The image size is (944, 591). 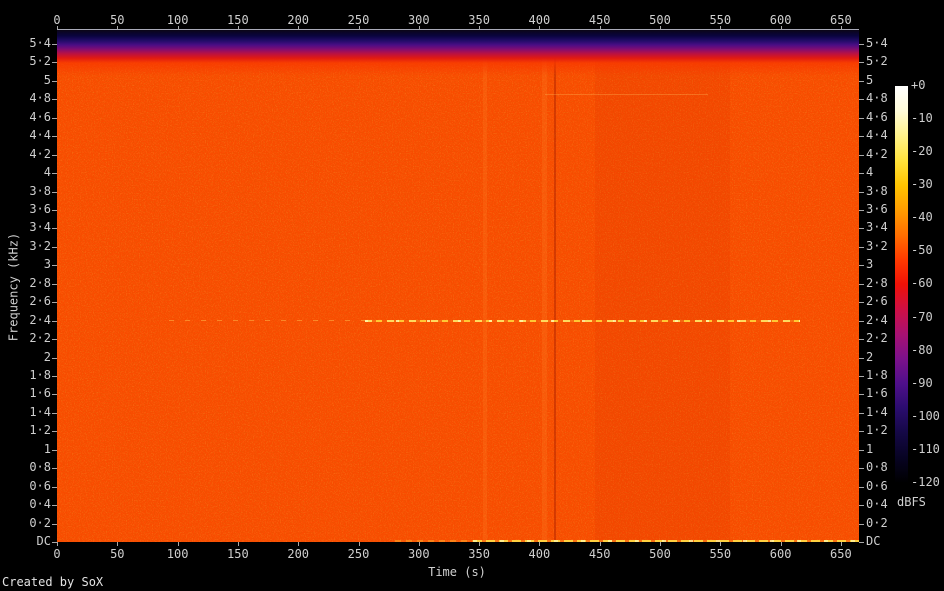 I want to click on y-tick-label-right: 0·8, so click(x=877, y=467).